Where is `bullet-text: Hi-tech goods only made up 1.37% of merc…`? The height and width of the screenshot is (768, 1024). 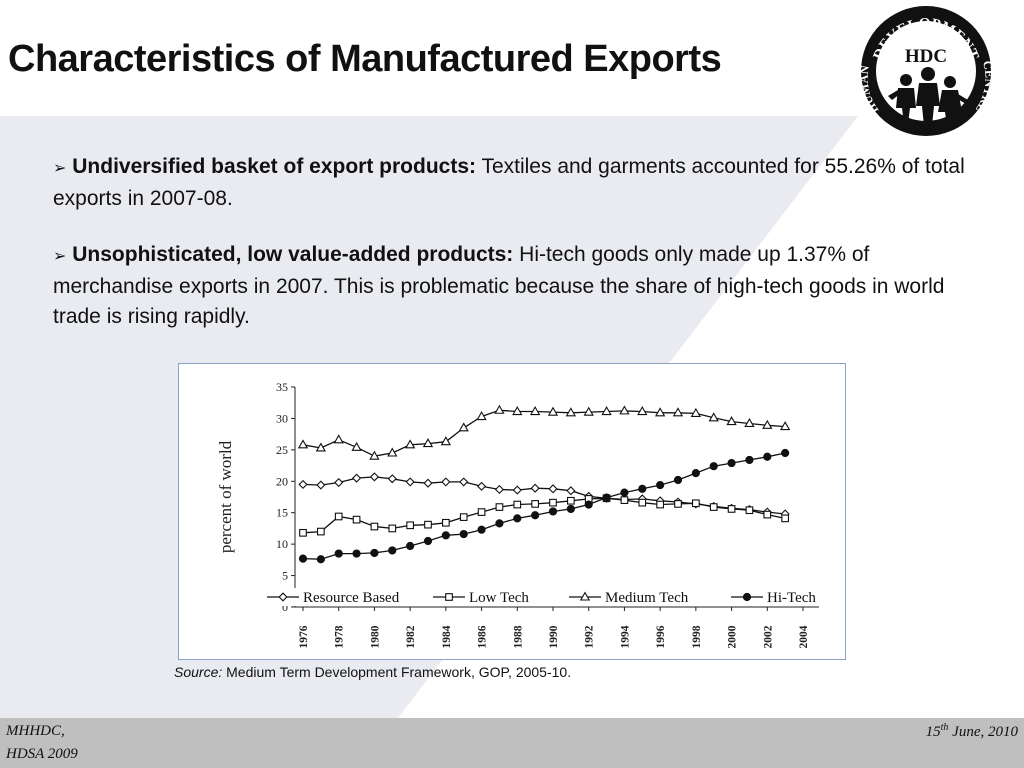
bullet-text: Hi-tech goods only made up 1.37% of merc… is located at coordinates (499, 285).